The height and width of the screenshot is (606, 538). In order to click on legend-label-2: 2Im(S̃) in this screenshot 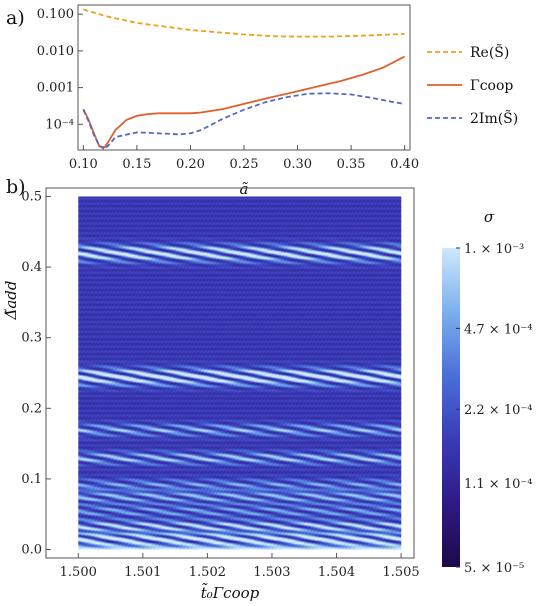, I will do `click(494, 118)`.